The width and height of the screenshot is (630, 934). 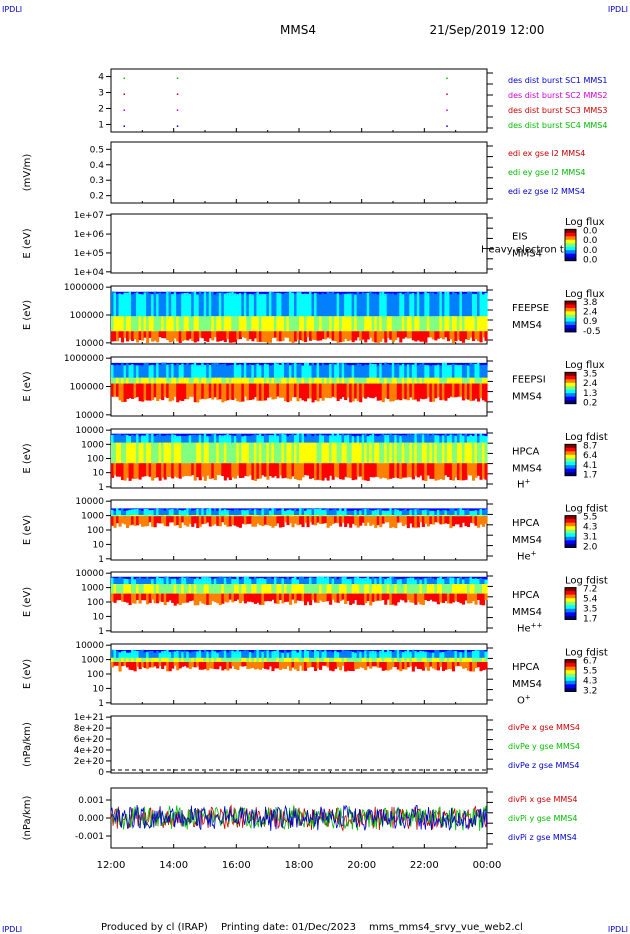 What do you see at coordinates (89, 273) in the screenshot?
I see `y-tick-label: 1e+04` at bounding box center [89, 273].